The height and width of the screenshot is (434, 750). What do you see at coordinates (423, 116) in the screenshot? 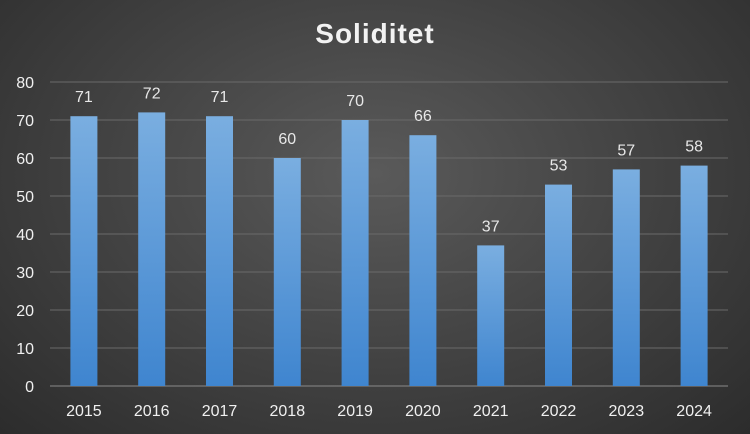
I see `data-label: 66` at bounding box center [423, 116].